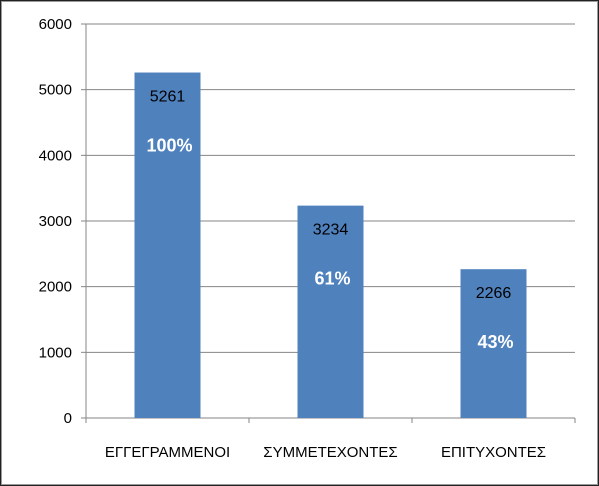 The width and height of the screenshot is (599, 486). Describe the element at coordinates (55, 287) in the screenshot. I see `y-tick-label: 2000` at that location.